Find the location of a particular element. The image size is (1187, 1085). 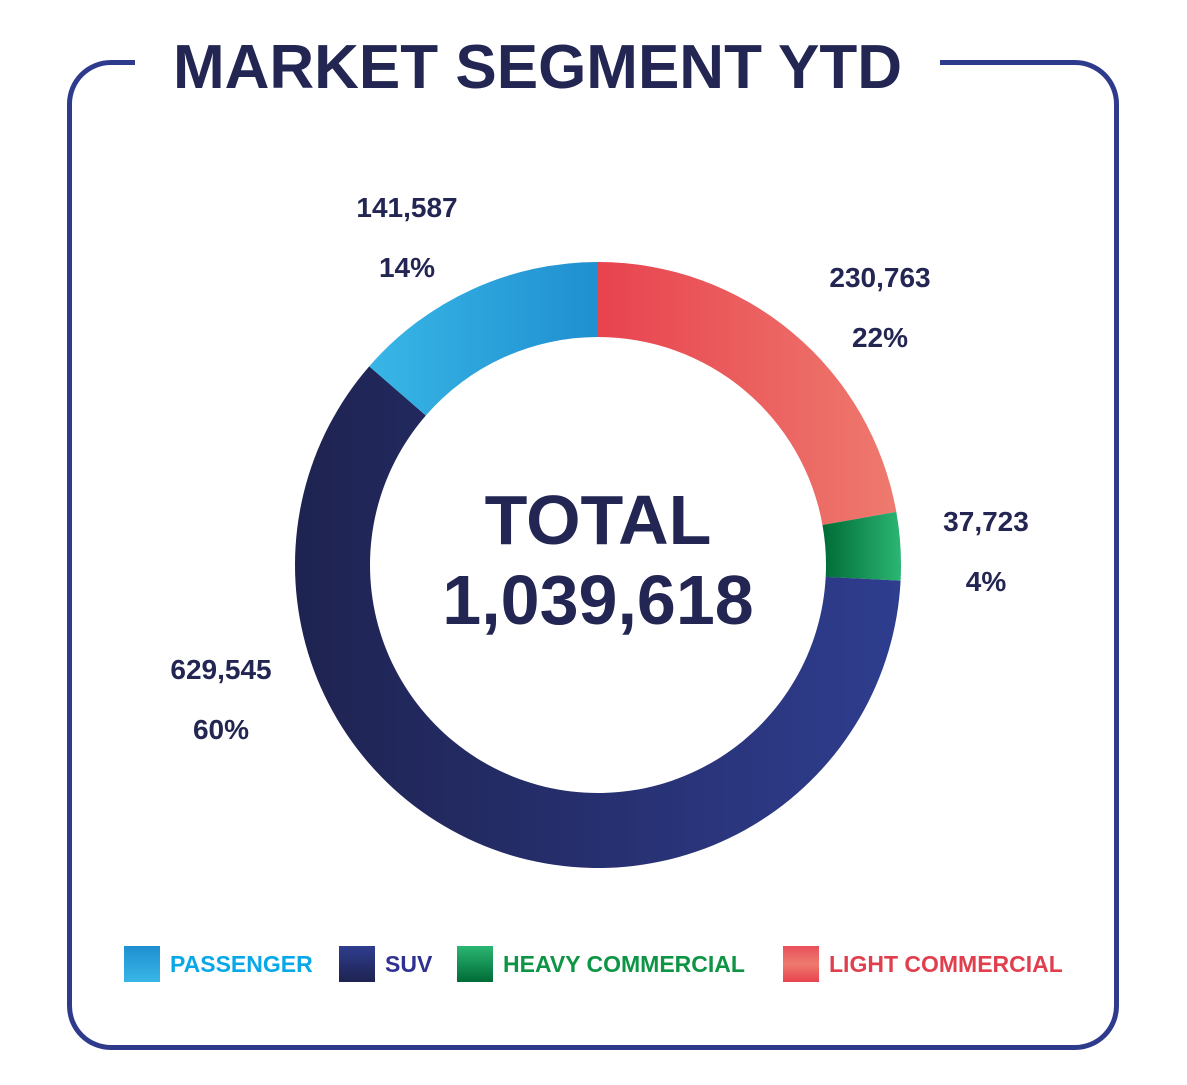

percent-label: 14% is located at coordinates (407, 267).